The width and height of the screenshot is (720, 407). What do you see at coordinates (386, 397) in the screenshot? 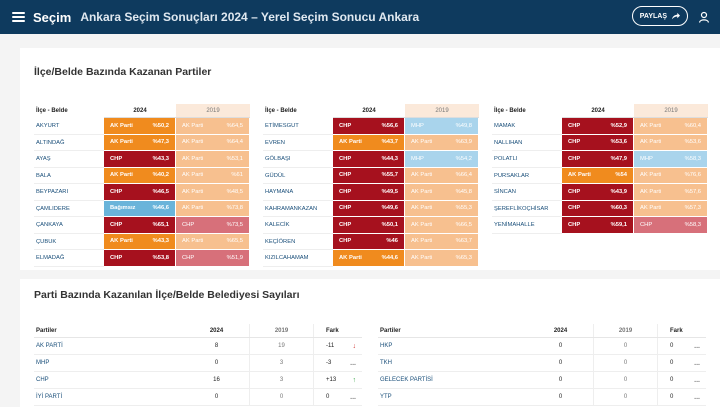
I see `party-name: YTP` at bounding box center [386, 397].